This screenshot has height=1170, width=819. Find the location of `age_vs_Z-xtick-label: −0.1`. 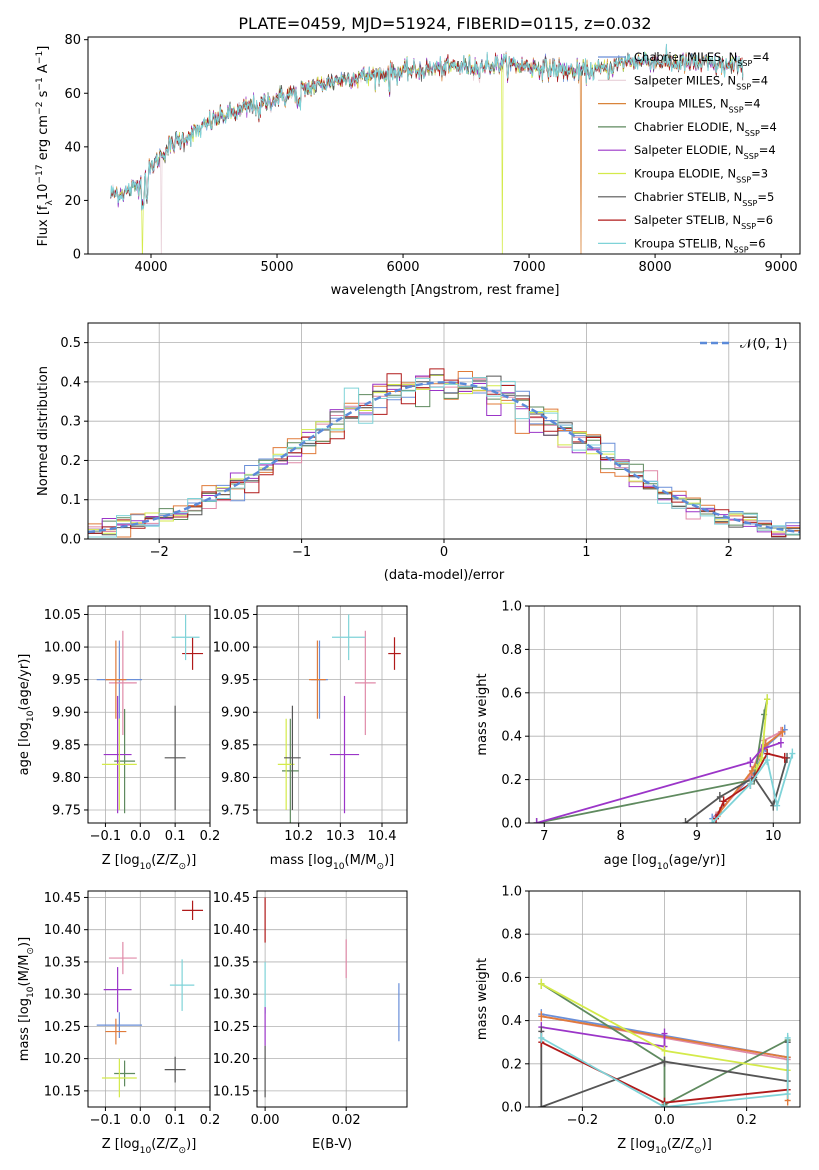

age_vs_Z-xtick-label: −0.1 is located at coordinates (106, 836).